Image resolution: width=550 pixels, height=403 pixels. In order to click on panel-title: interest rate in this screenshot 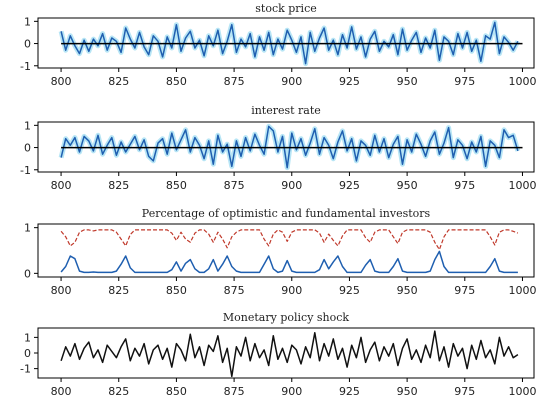, I will do `click(286, 110)`.